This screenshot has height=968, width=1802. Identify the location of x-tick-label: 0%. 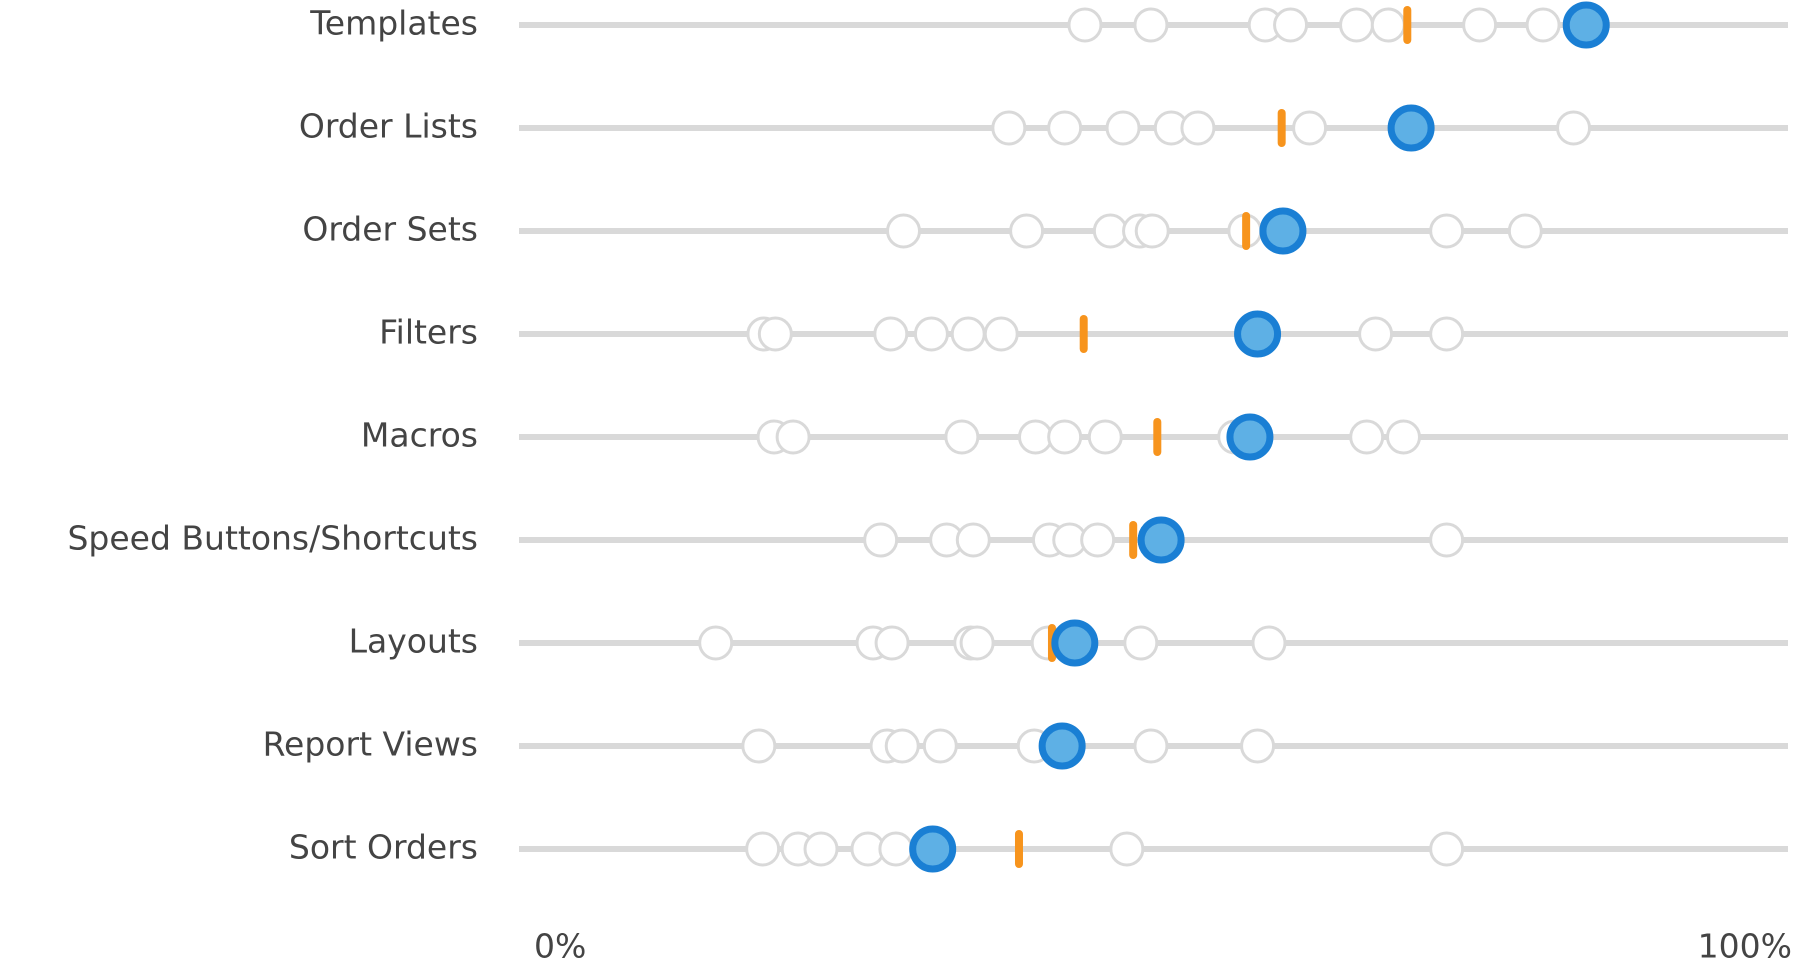
(560, 946).